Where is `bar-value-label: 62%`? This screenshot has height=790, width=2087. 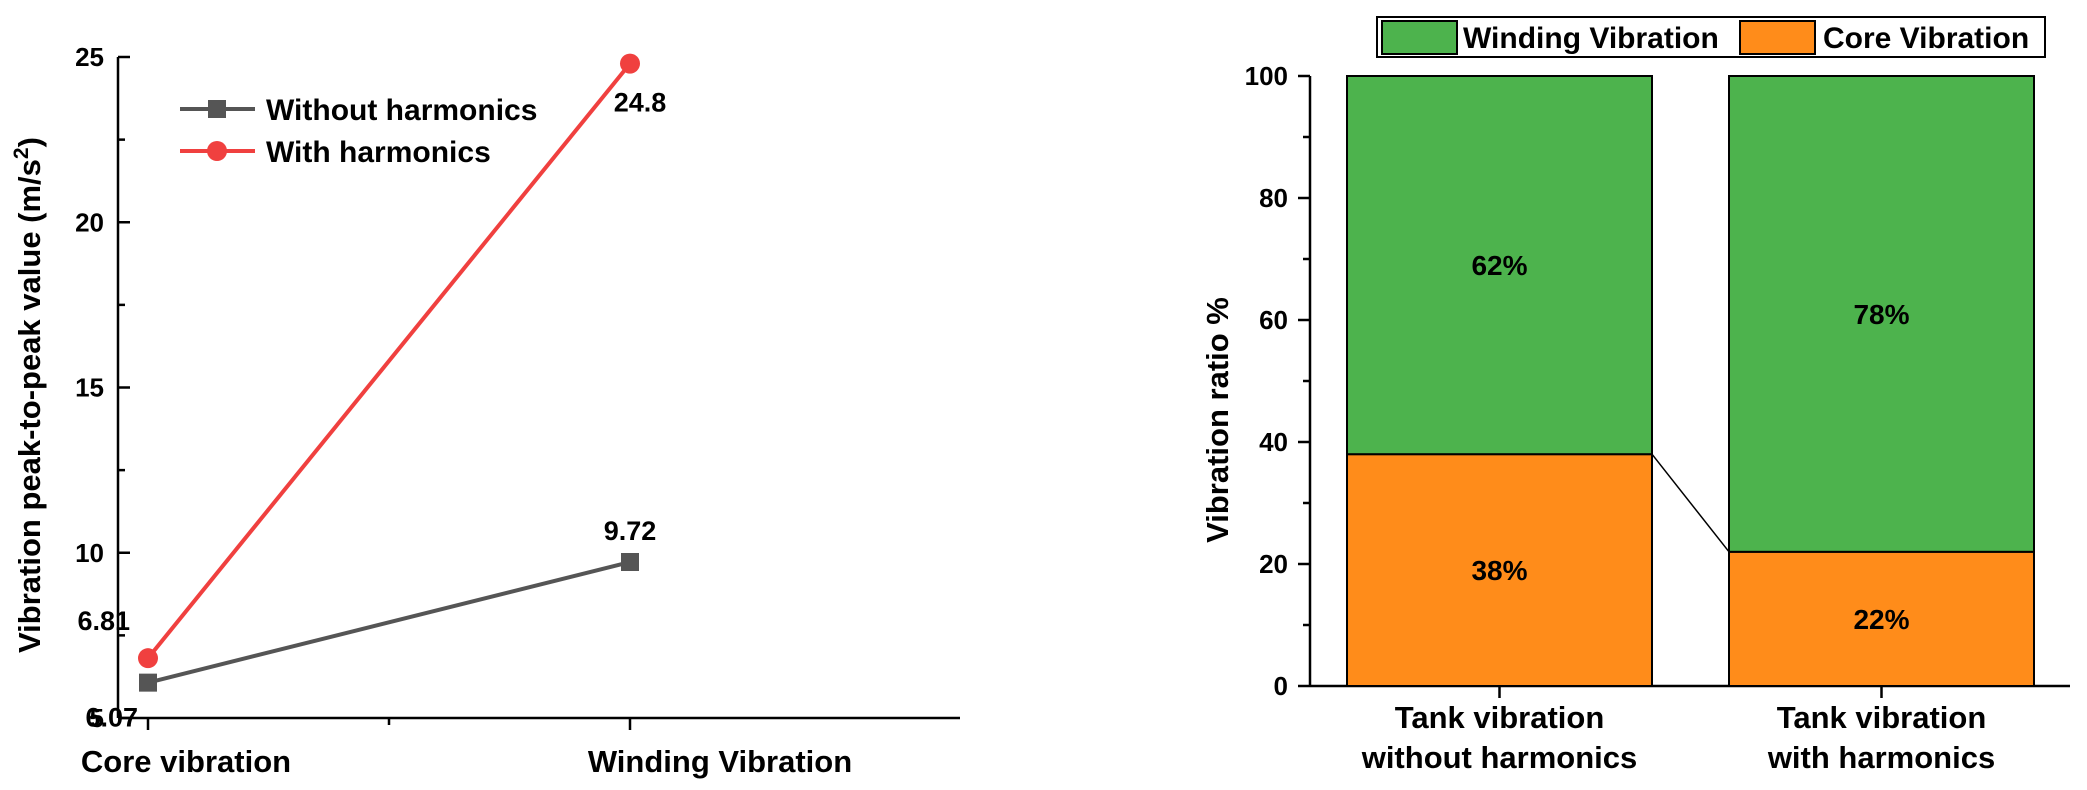
bar-value-label: 62% is located at coordinates (1499, 265).